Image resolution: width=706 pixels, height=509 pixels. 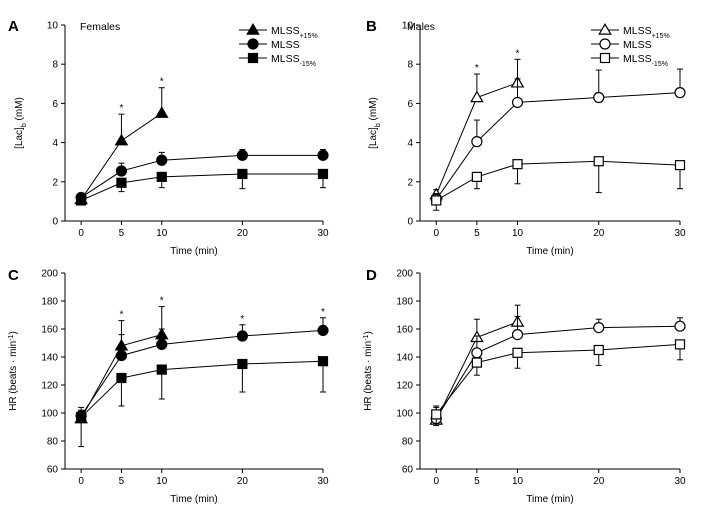 What do you see at coordinates (408, 470) in the screenshot?
I see `y-tick-label: 60` at bounding box center [408, 470].